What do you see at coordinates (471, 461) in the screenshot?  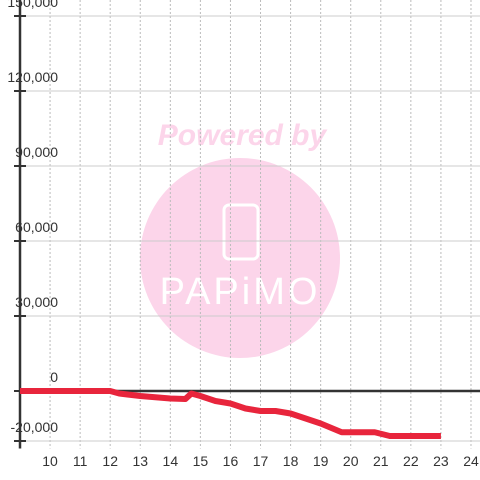 I see `x-tick-label: 24` at bounding box center [471, 461].